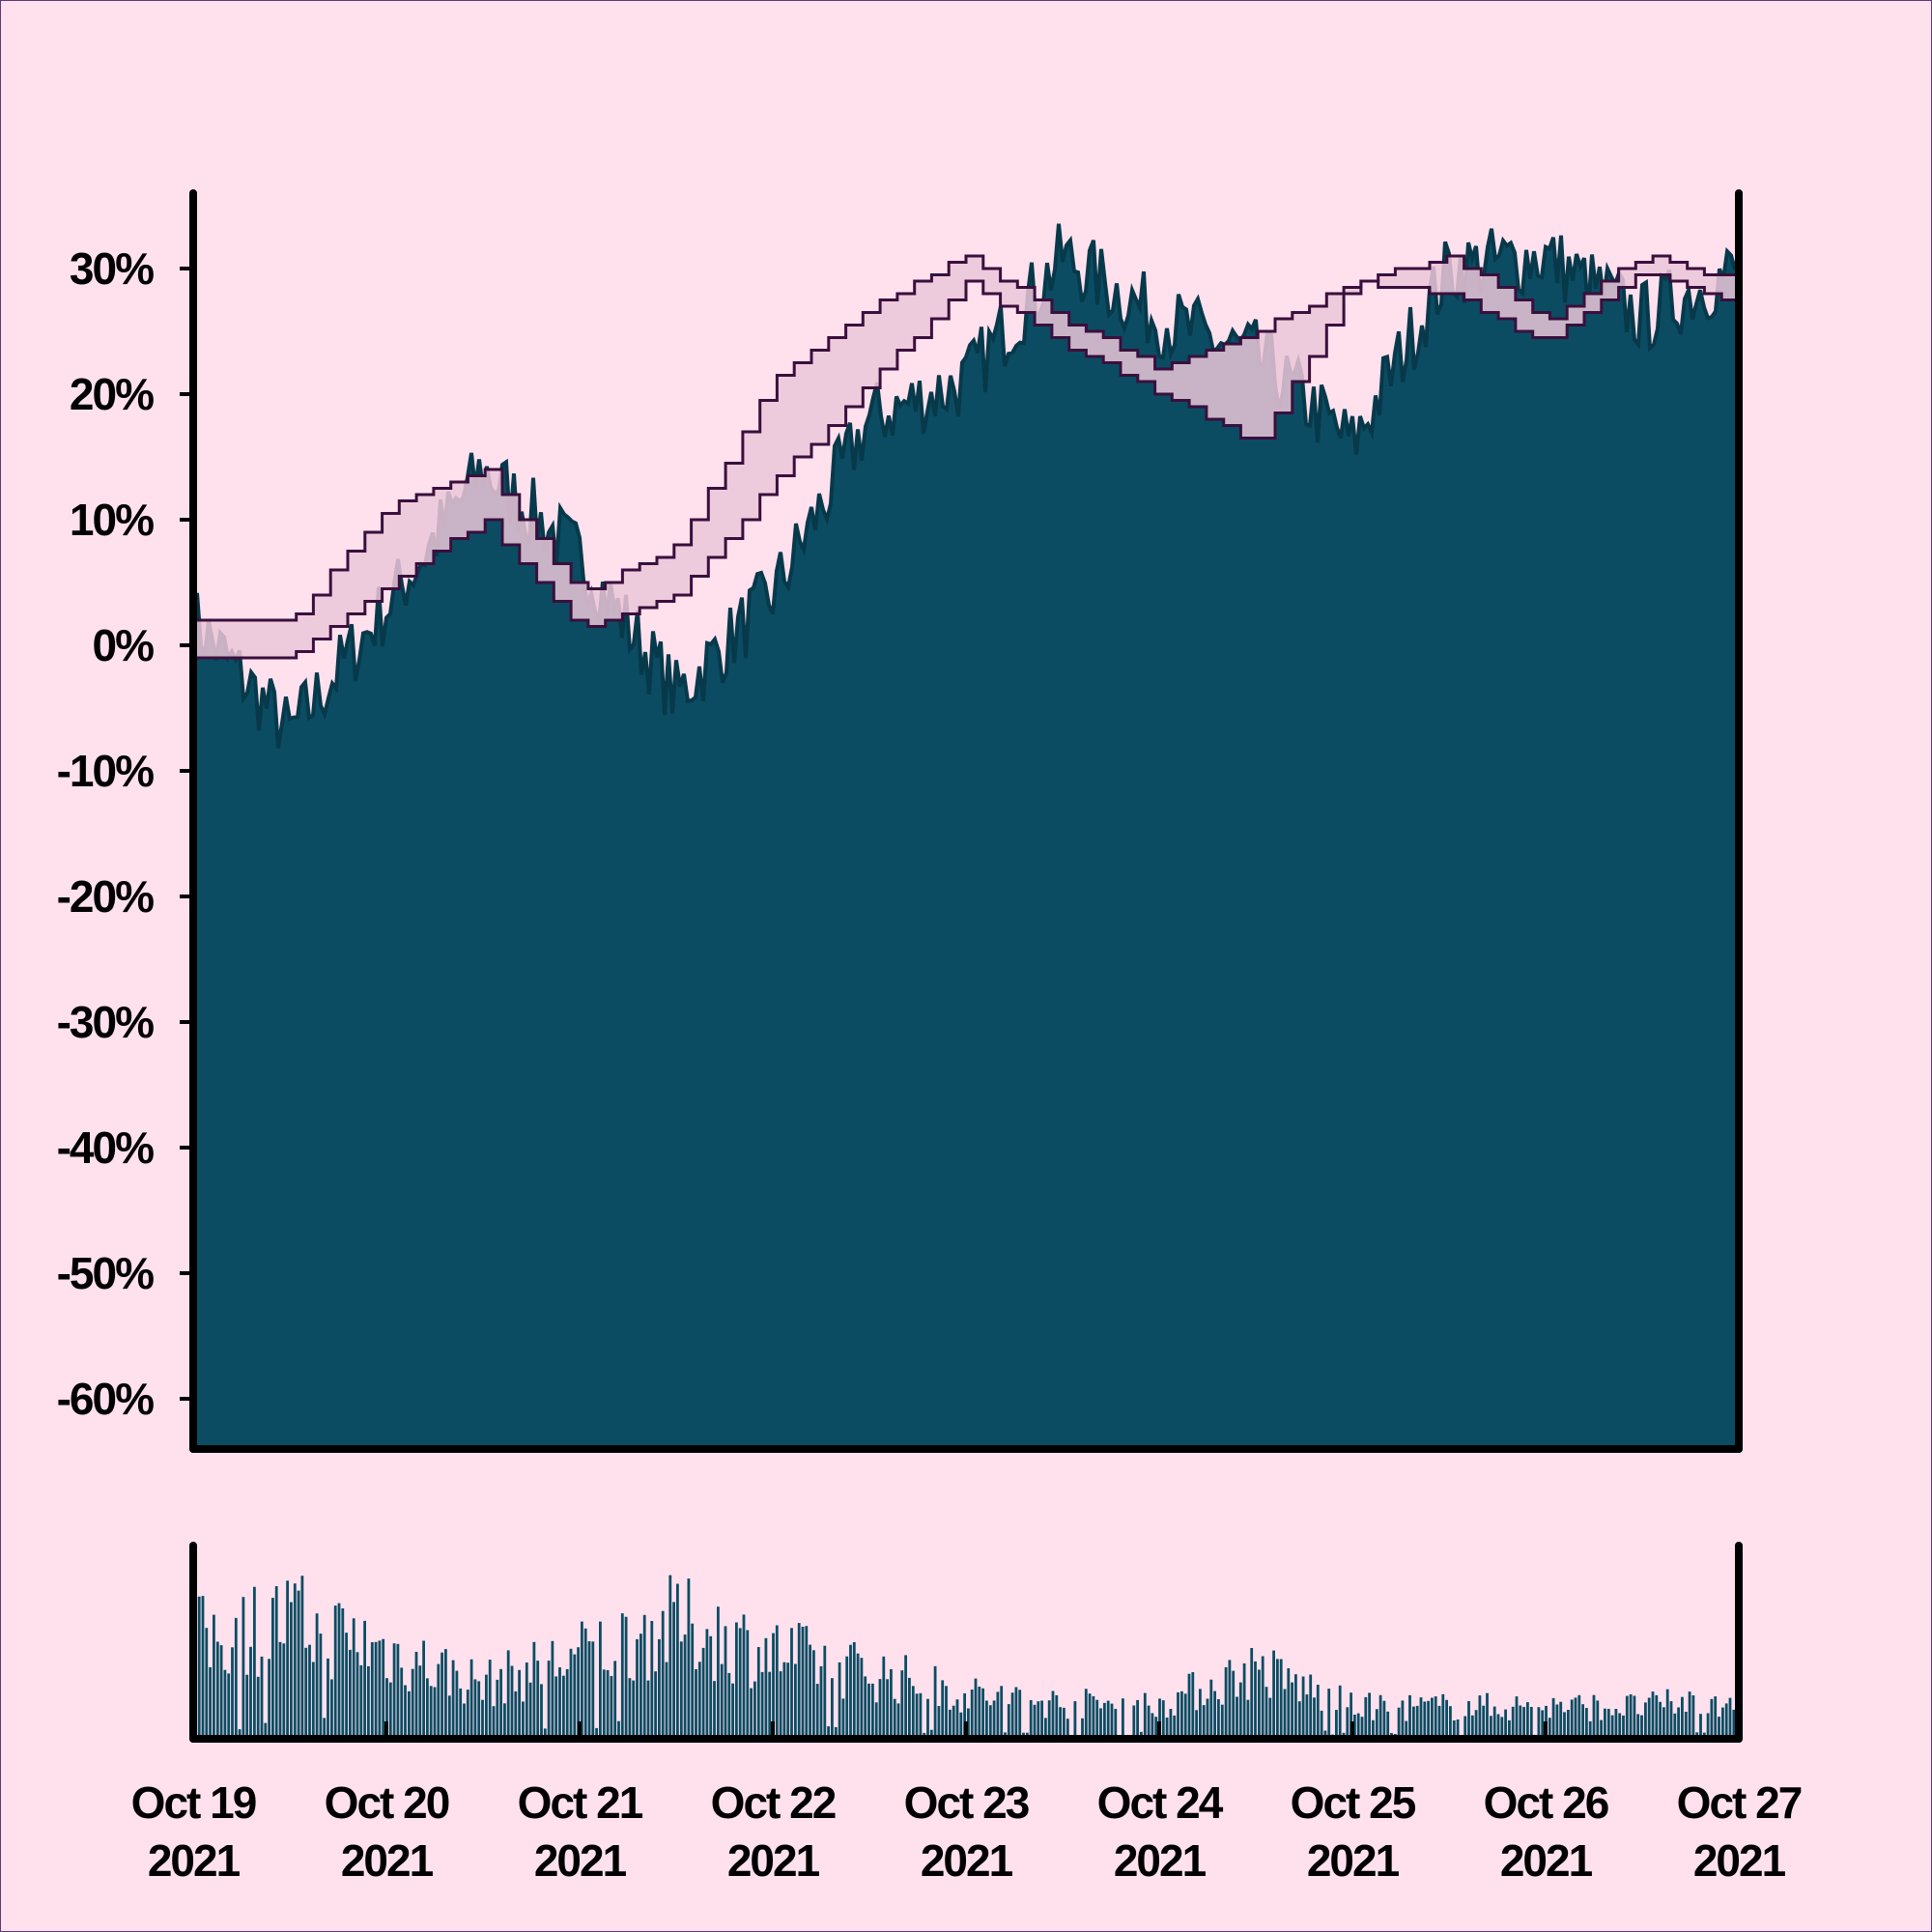 This screenshot has height=1932, width=1932. What do you see at coordinates (105, 1273) in the screenshot?
I see `y-tick-label: -50%` at bounding box center [105, 1273].